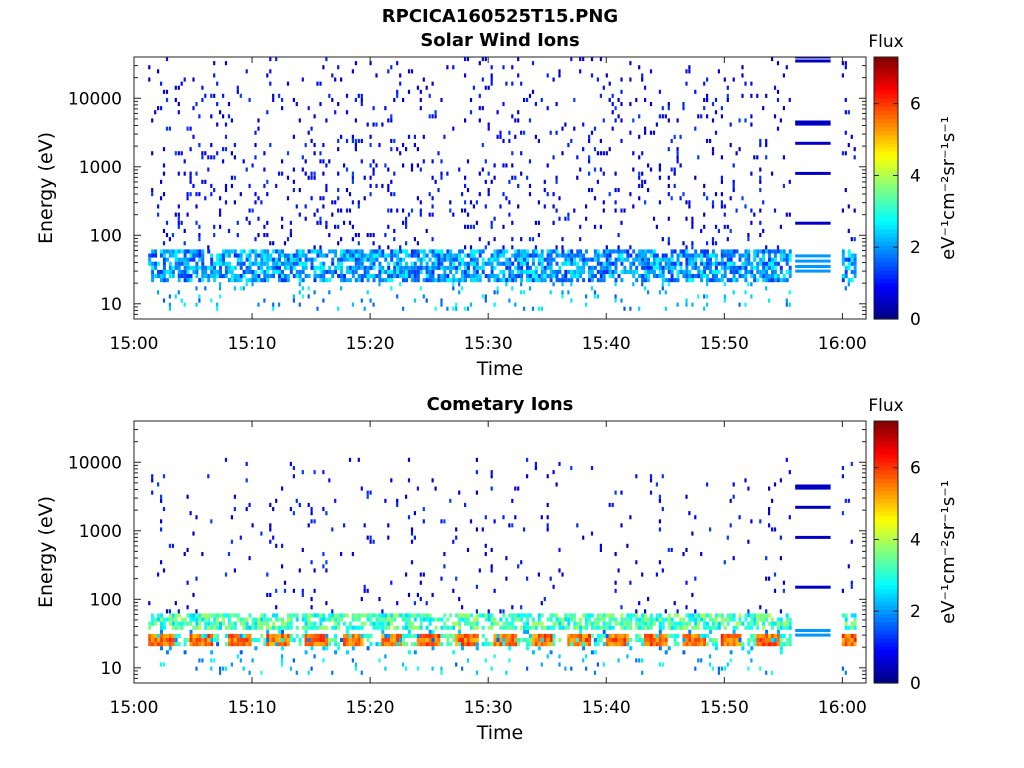  I want to click on y-axis-label: Energy (eV), so click(46, 552).